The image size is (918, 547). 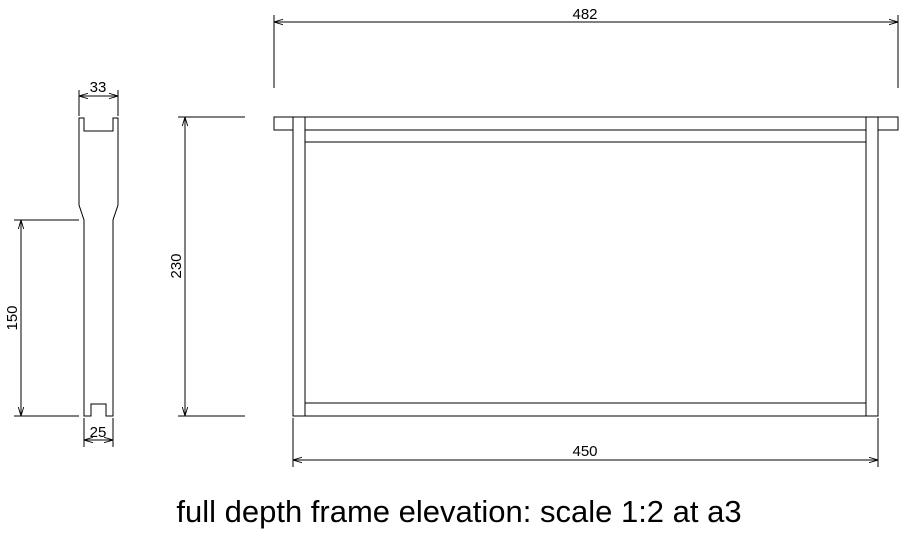 What do you see at coordinates (299, 266) in the screenshot?
I see `left-end-bar` at bounding box center [299, 266].